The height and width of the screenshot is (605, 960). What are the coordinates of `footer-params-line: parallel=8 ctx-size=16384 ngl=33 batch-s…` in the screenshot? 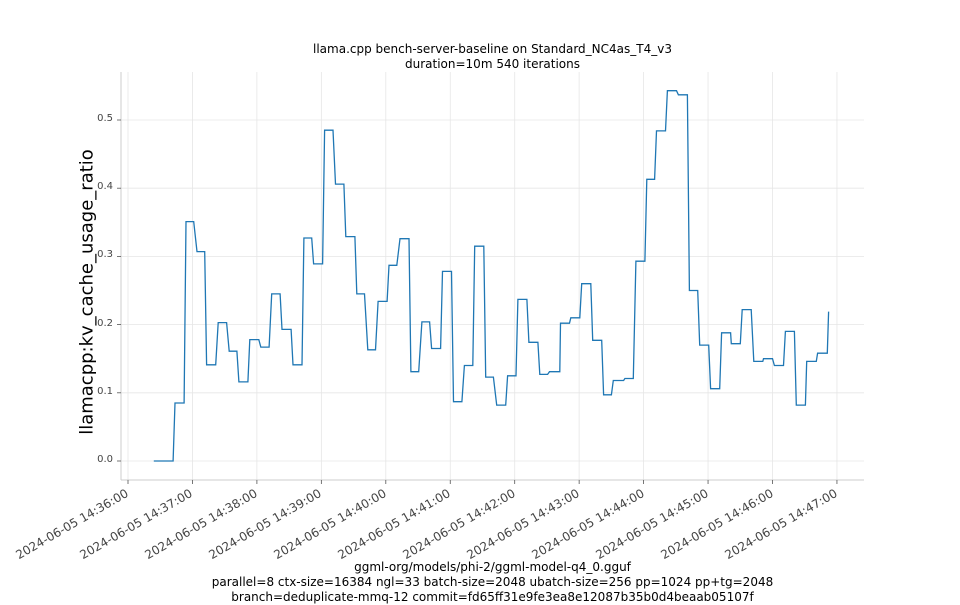 It's located at (492, 582).